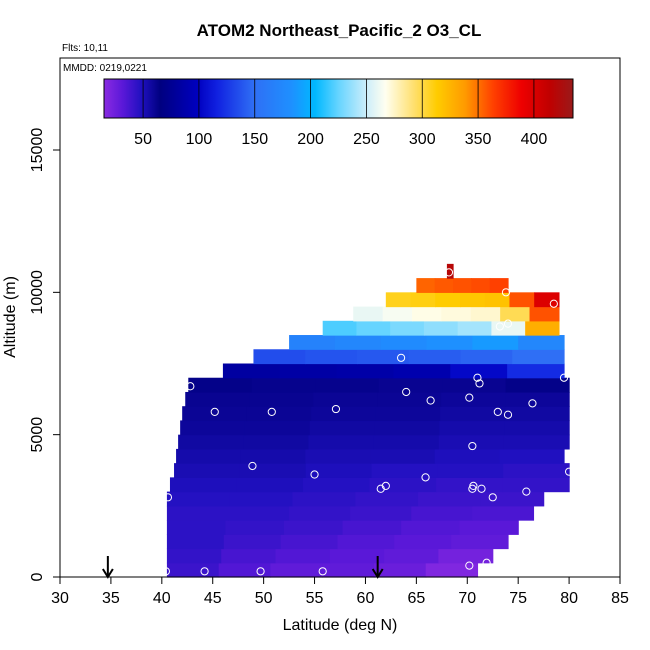 This screenshot has height=650, width=650. Describe the element at coordinates (569, 598) in the screenshot. I see `x-tick-label: 80` at that location.